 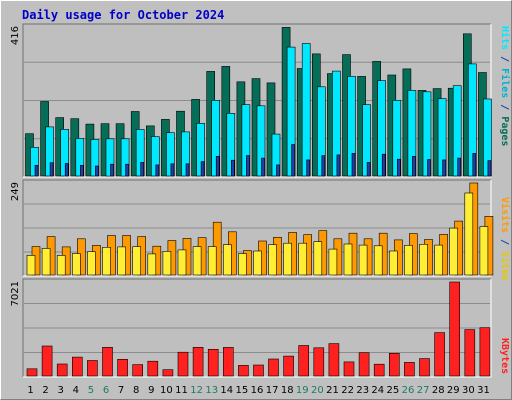 I want to click on bar-kbytes-day-15: KBytes 15: 788, so click(x=243, y=371).